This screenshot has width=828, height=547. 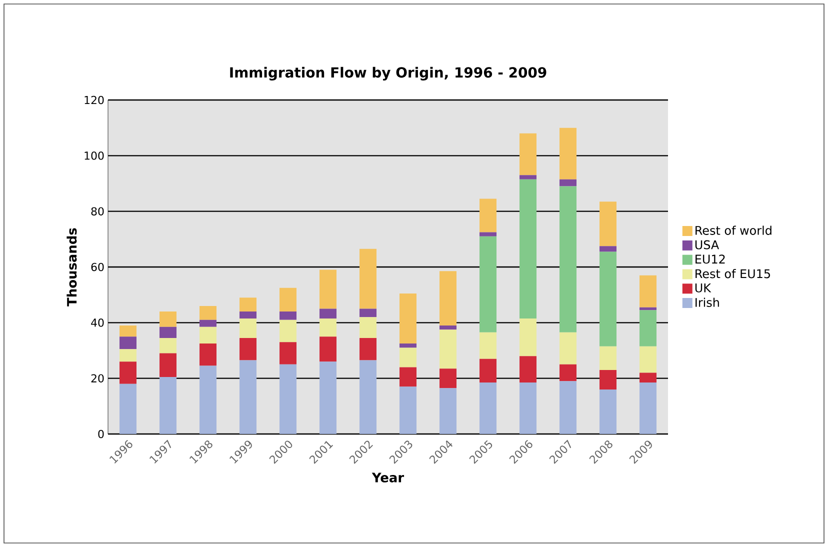 What do you see at coordinates (710, 259) in the screenshot?
I see `legend-label: EU12` at bounding box center [710, 259].